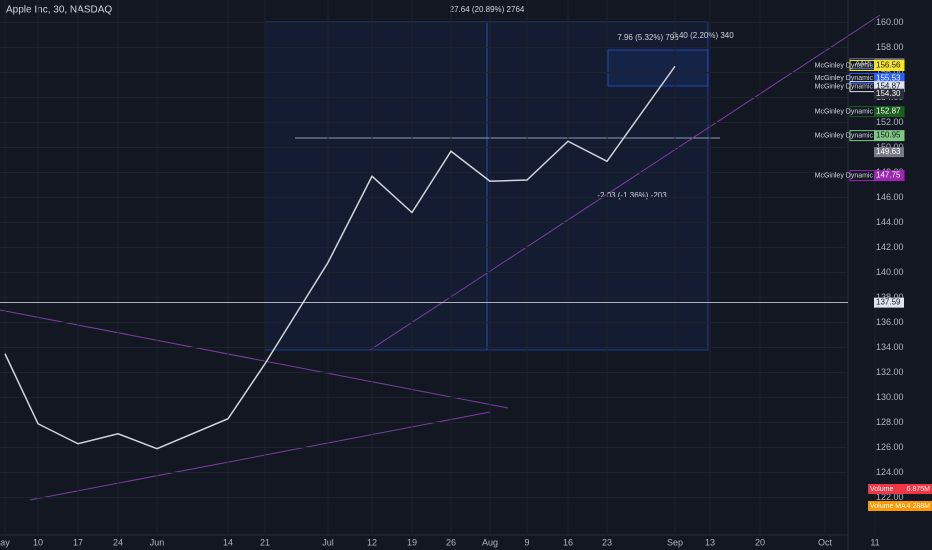  What do you see at coordinates (760, 542) in the screenshot?
I see `x-tick-label: 20` at bounding box center [760, 542].